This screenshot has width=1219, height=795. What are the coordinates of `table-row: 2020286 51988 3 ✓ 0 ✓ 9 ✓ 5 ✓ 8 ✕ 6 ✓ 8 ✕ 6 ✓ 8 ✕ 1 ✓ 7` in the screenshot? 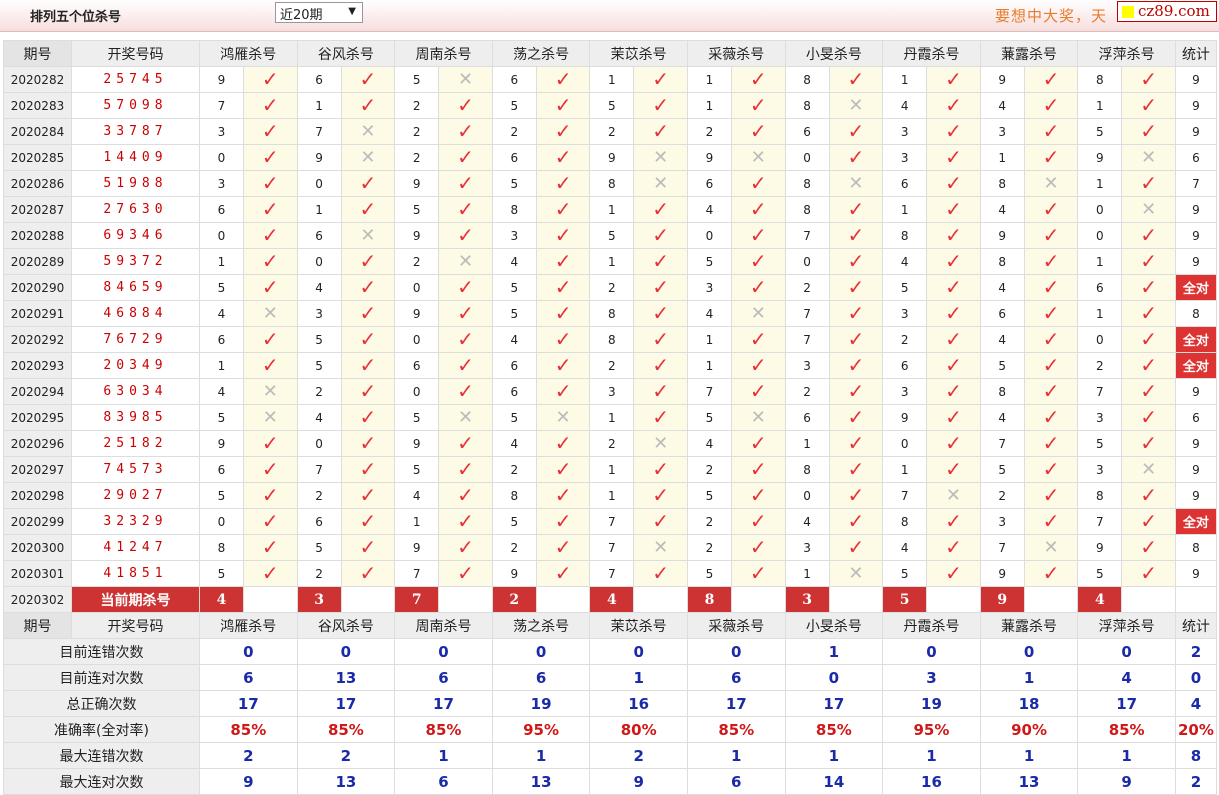 It's located at (610, 183).